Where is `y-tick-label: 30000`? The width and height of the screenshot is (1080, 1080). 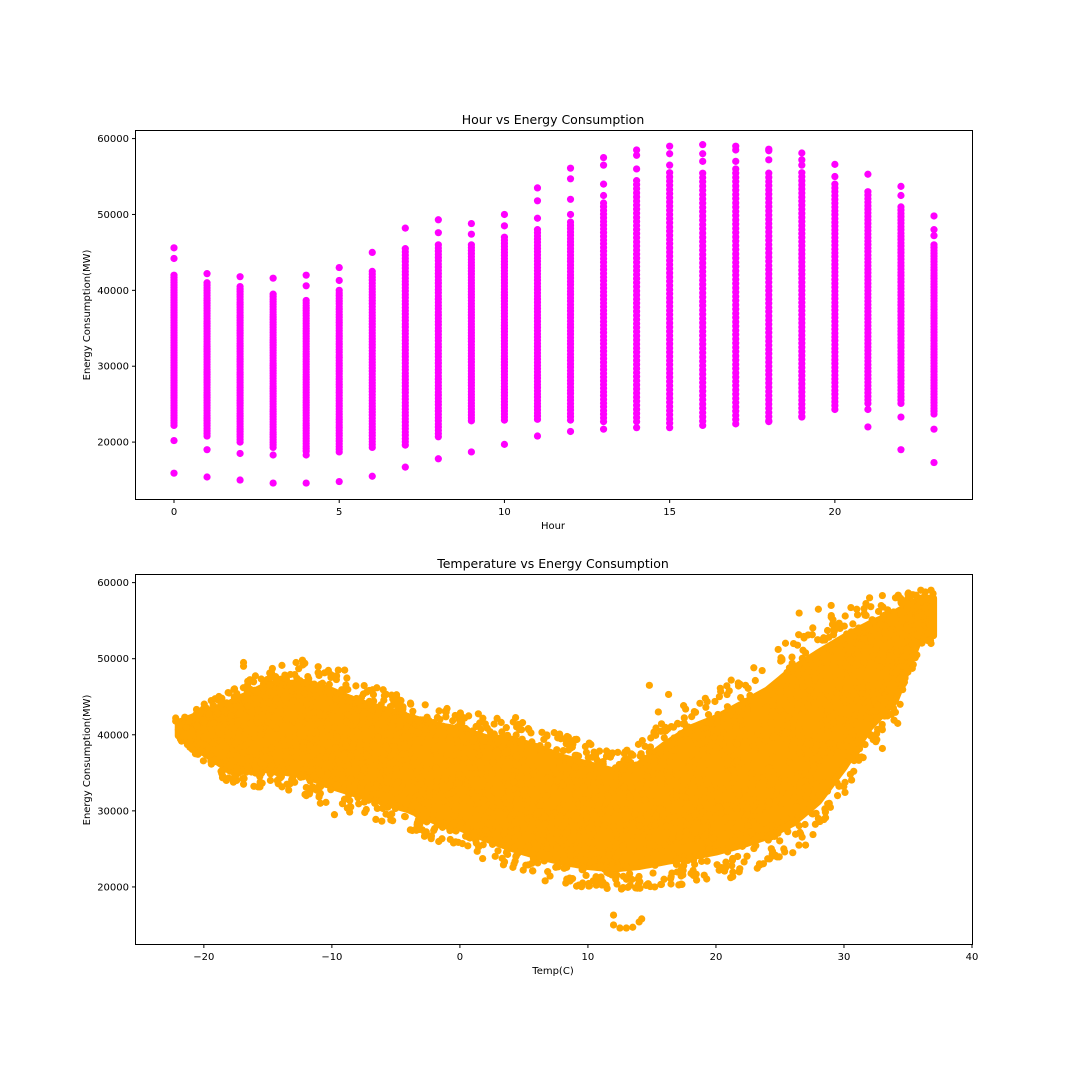 y-tick-label: 30000 is located at coordinates (113, 811).